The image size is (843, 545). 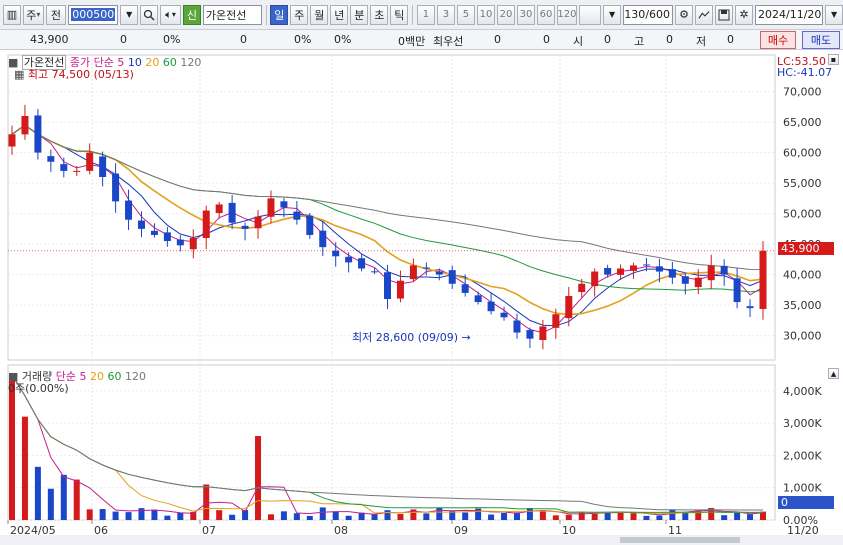 I want to click on interval-20-button: 20, so click(x=505, y=14).